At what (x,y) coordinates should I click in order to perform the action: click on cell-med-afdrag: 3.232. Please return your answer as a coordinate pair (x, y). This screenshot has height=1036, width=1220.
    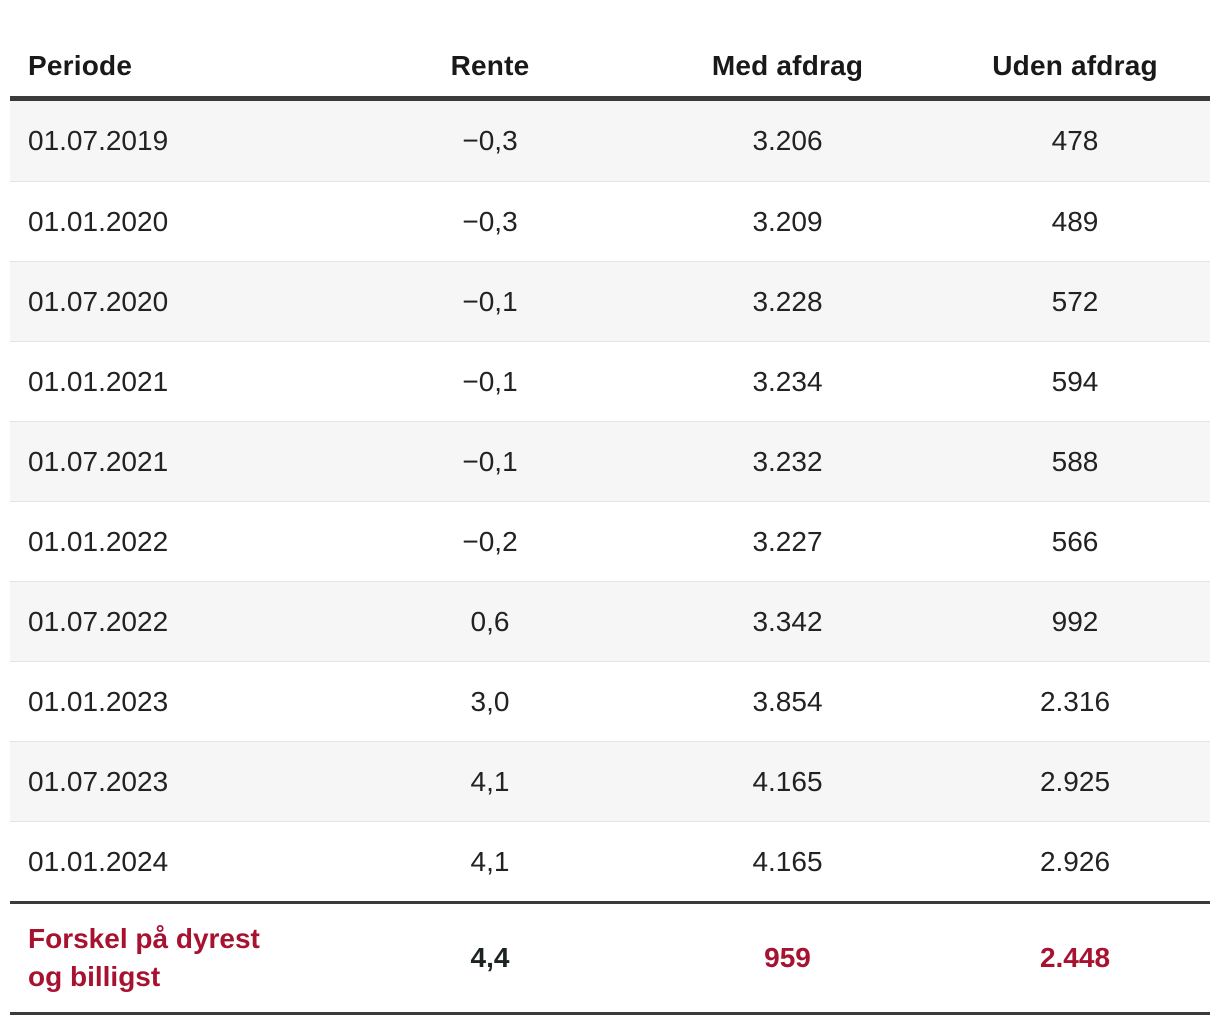
    Looking at the image, I should click on (787, 461).